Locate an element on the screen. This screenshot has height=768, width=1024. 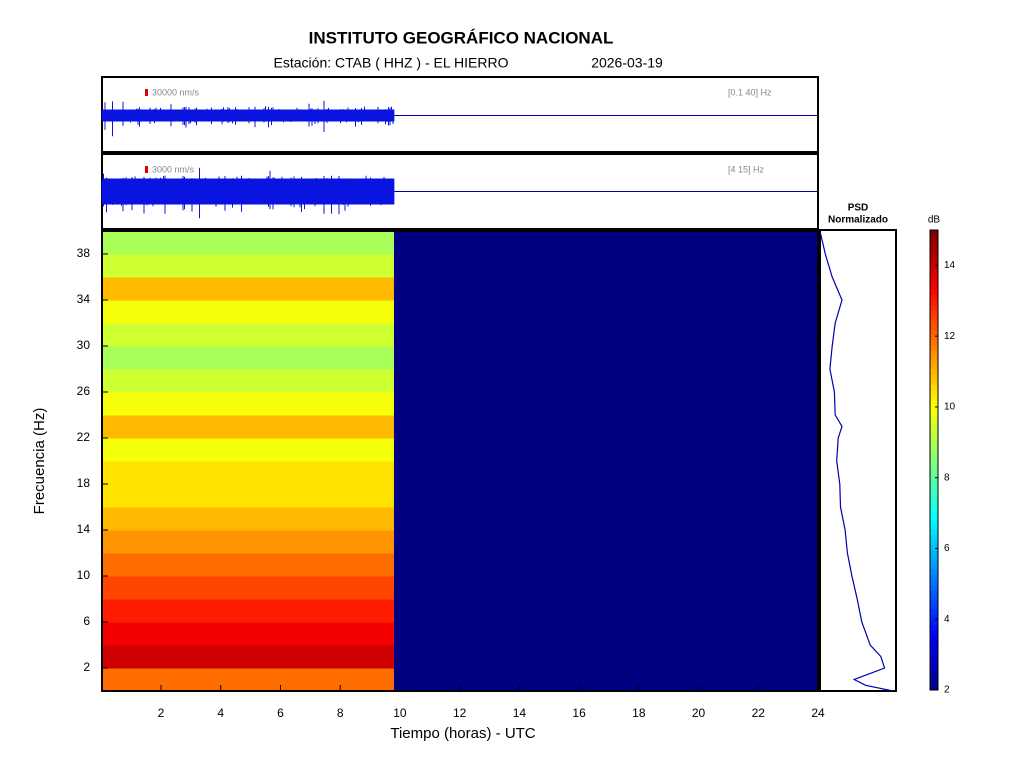
colorbar-frame is located at coordinates (934, 460).